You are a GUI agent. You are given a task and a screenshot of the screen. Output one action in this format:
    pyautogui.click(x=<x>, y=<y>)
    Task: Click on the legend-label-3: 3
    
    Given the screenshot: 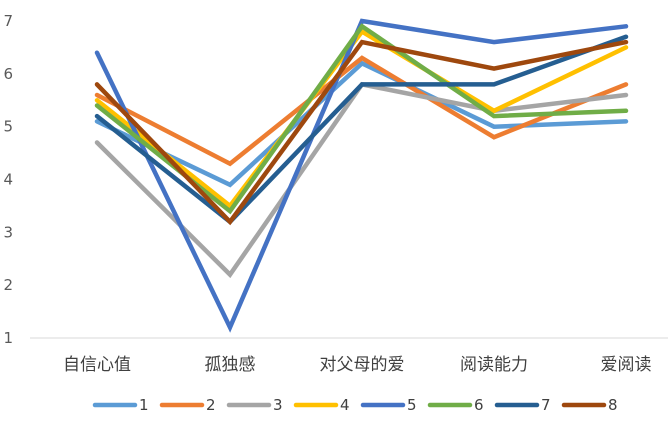 What is the action you would take?
    pyautogui.click(x=278, y=405)
    